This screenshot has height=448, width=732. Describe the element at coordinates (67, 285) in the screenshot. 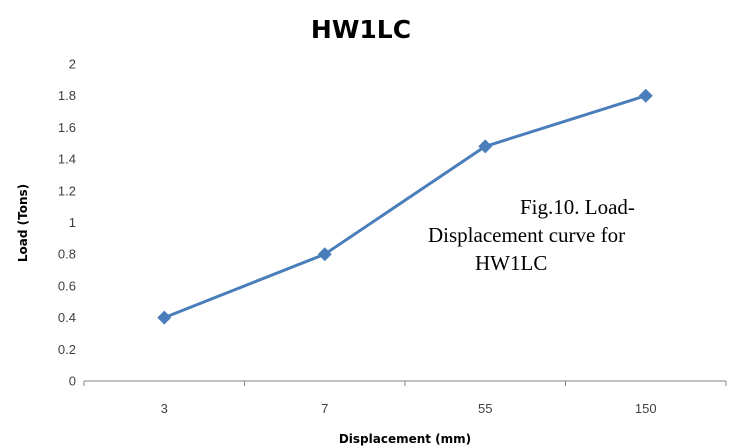

I see `y-tick-label: 0.6` at that location.